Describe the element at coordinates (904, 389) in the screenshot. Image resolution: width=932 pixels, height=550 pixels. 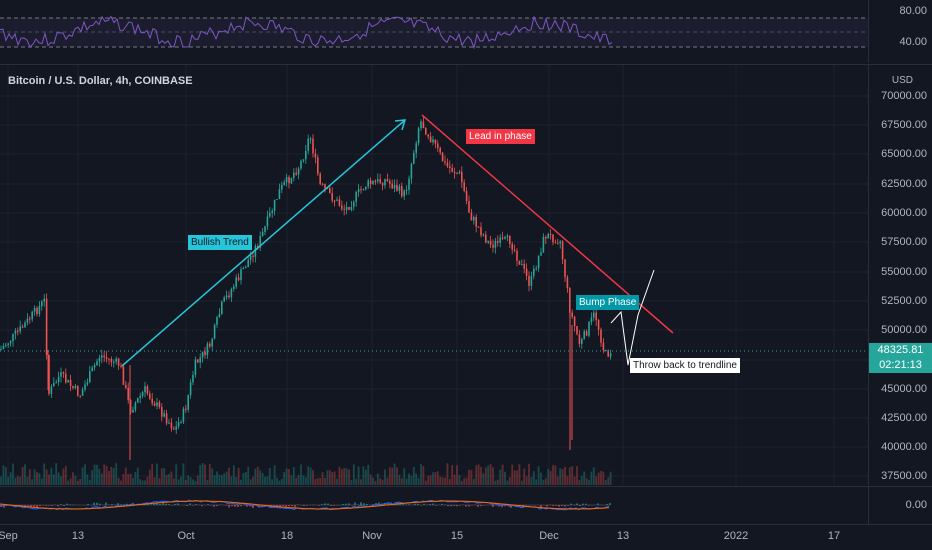
I see `price-tick: 45000.00` at that location.